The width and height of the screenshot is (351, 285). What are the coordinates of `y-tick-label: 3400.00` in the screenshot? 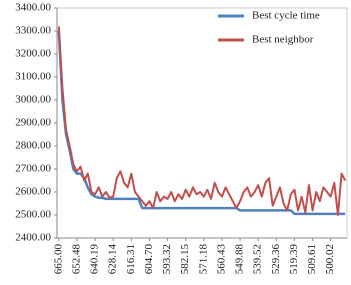 It's located at (33, 8).